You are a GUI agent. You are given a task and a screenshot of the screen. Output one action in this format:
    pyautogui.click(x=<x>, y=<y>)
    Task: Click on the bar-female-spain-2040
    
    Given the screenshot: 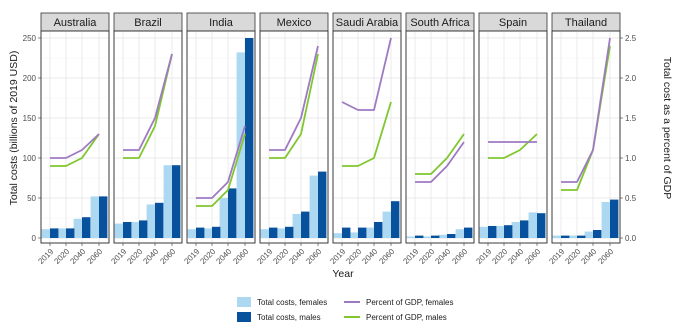 What is the action you would take?
    pyautogui.click(x=515, y=230)
    